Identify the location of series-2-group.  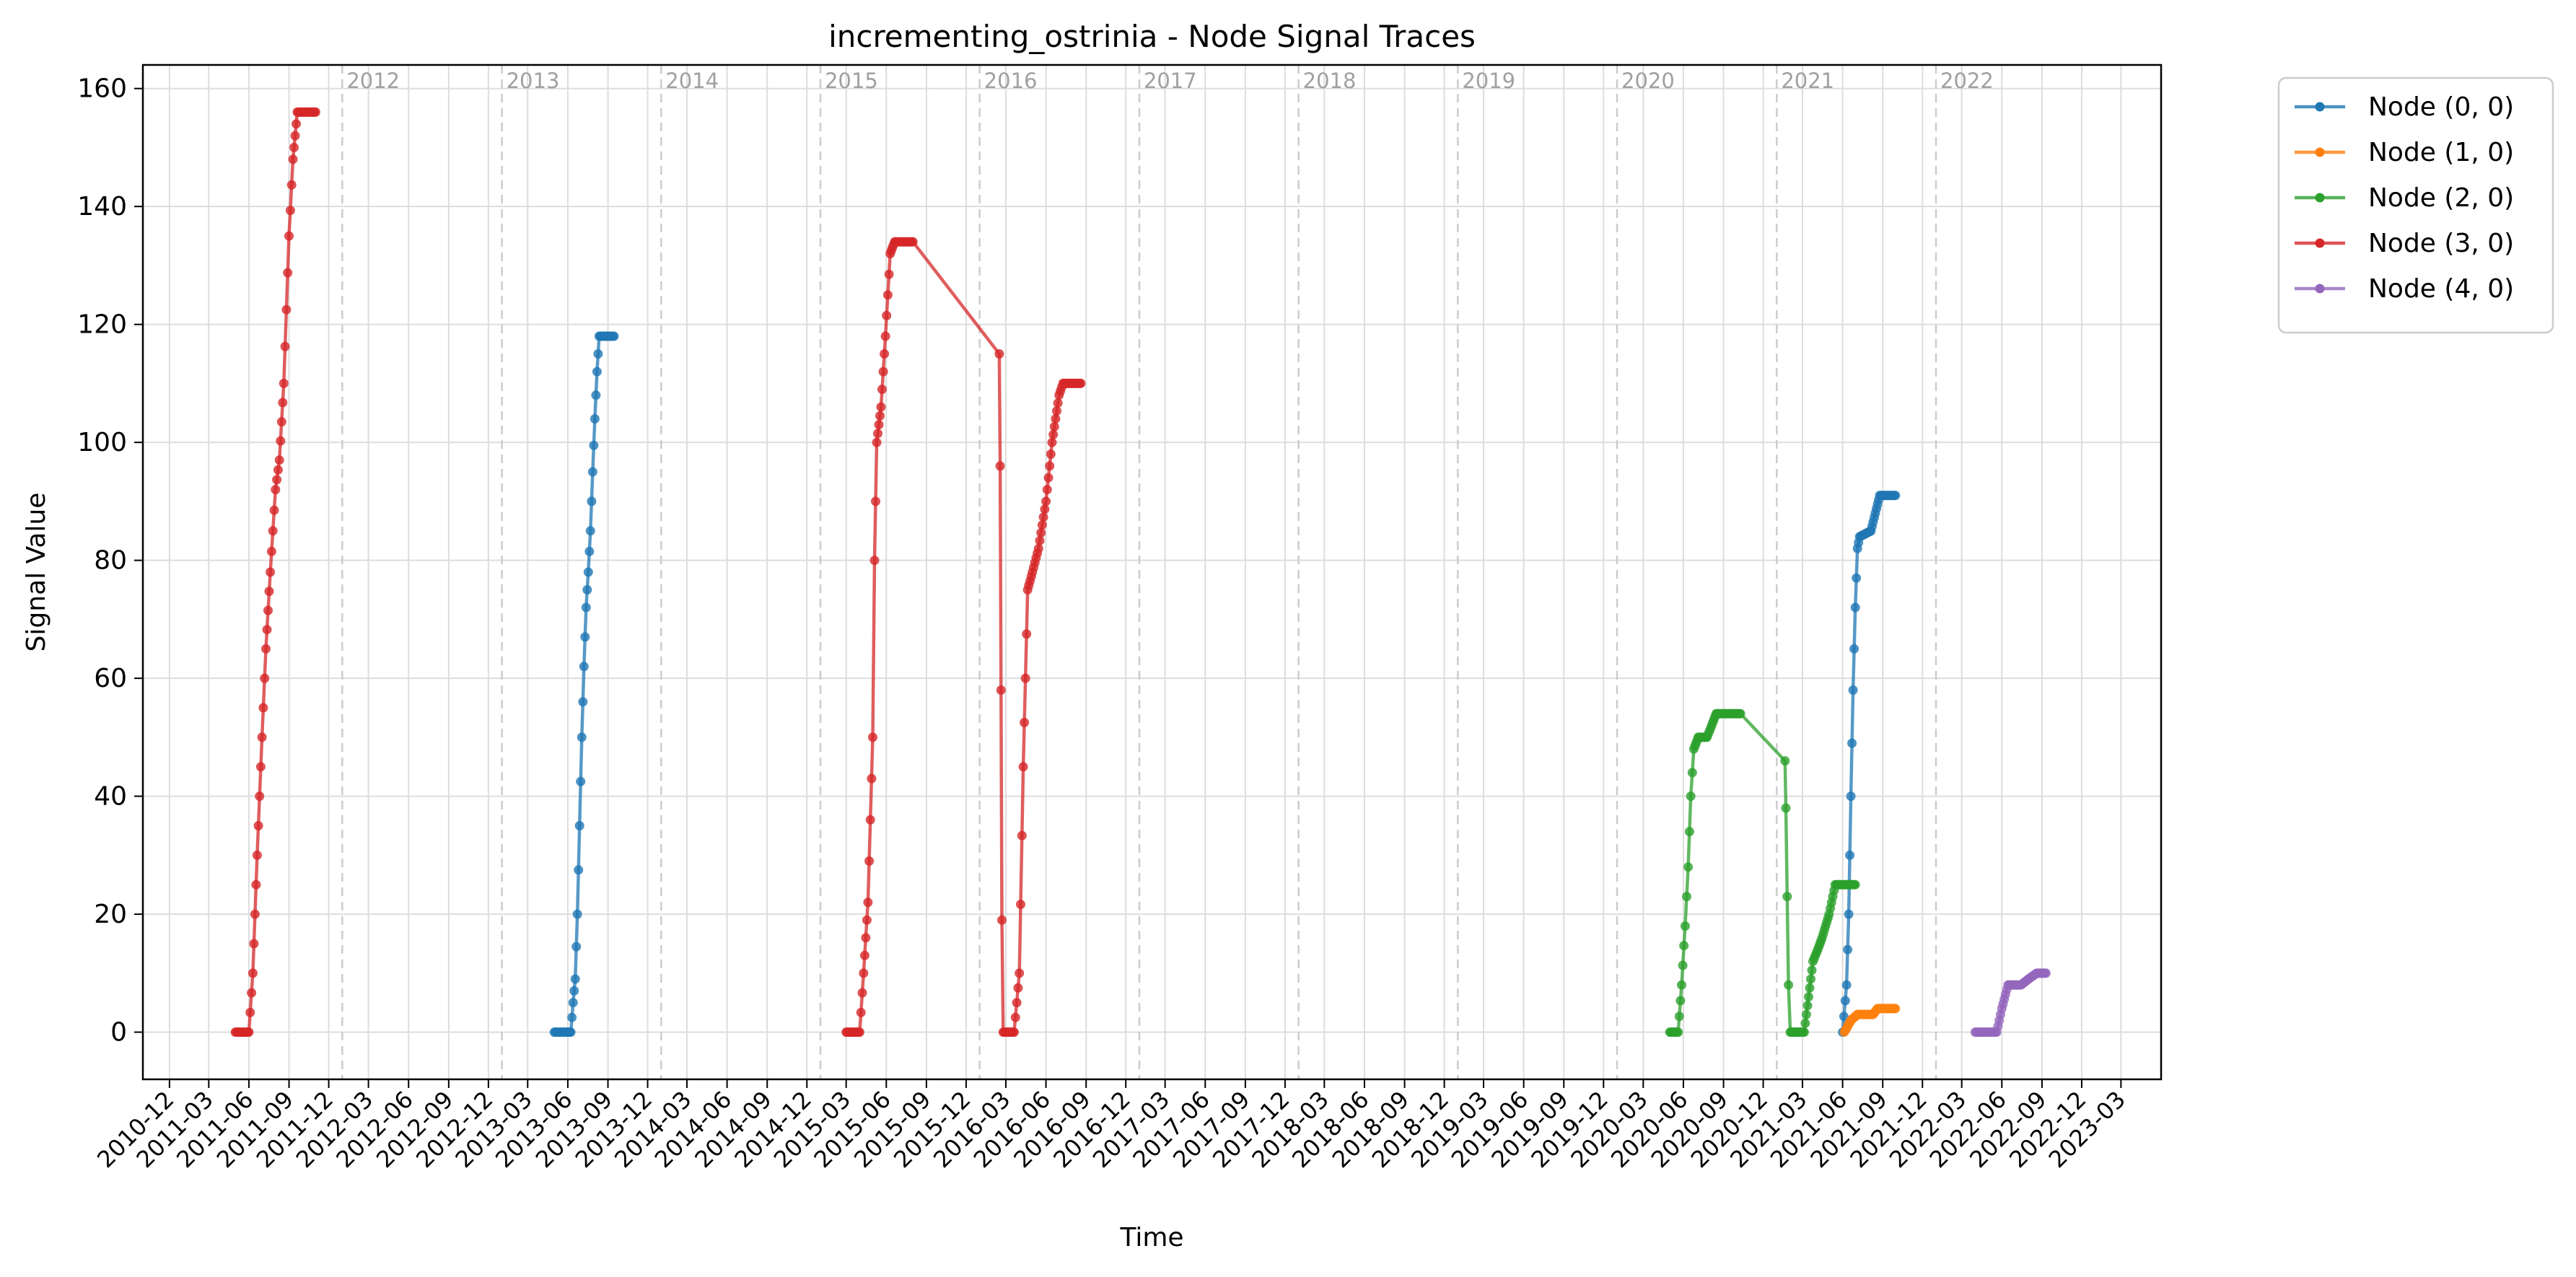
(1763, 873).